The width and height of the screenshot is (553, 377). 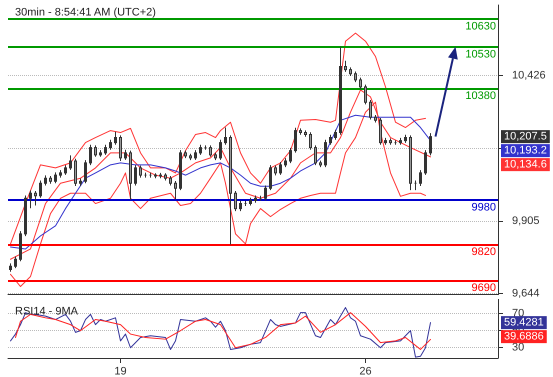 I want to click on chart-title: 30min - 8:54:41 AM (UTC+2), so click(x=85, y=12).